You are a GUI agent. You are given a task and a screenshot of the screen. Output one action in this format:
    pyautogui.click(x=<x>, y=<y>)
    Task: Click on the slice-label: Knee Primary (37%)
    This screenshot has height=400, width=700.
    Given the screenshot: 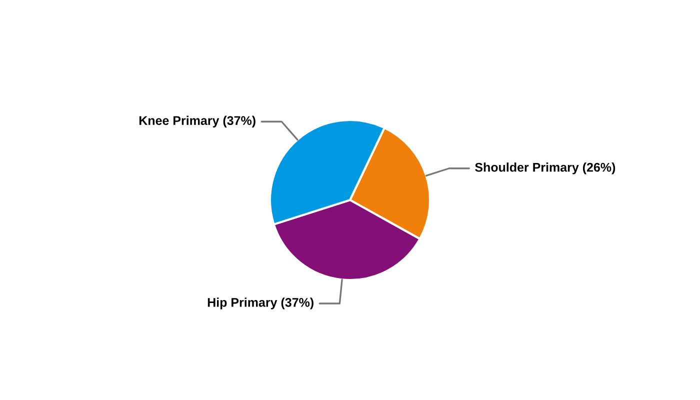 What is the action you would take?
    pyautogui.click(x=197, y=122)
    